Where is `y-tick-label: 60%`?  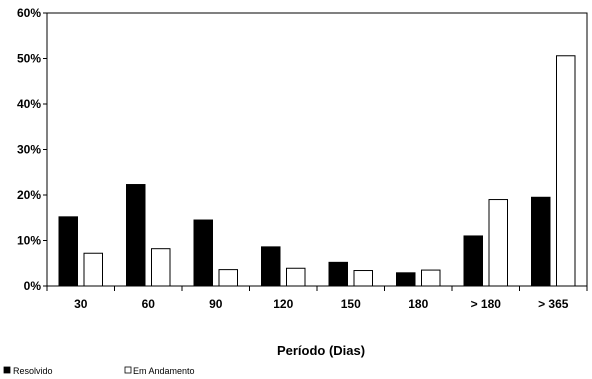
y-tick-label: 60% is located at coordinates (29, 13).